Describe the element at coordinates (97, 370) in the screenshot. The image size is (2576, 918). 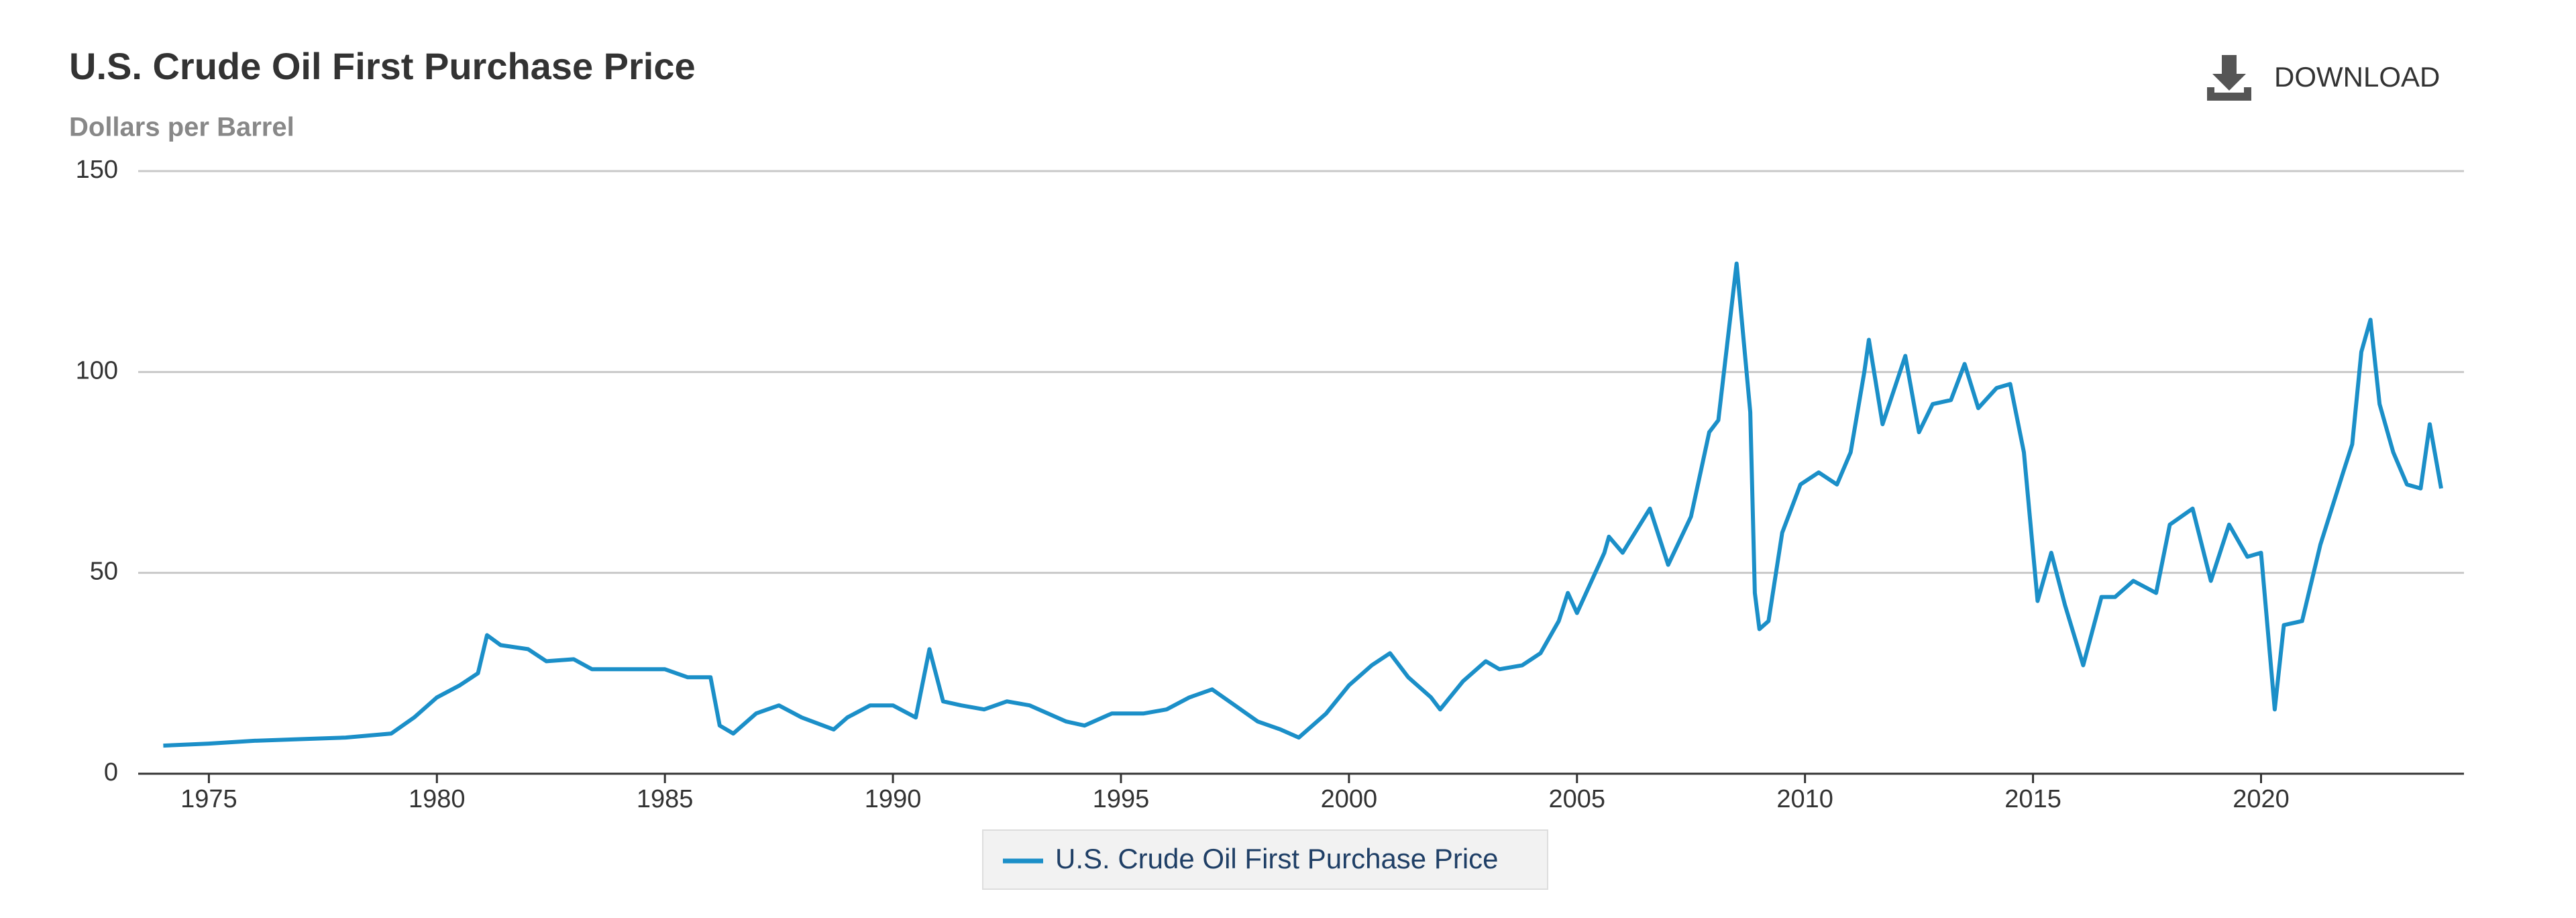
I see `y-tick-label: 100` at that location.